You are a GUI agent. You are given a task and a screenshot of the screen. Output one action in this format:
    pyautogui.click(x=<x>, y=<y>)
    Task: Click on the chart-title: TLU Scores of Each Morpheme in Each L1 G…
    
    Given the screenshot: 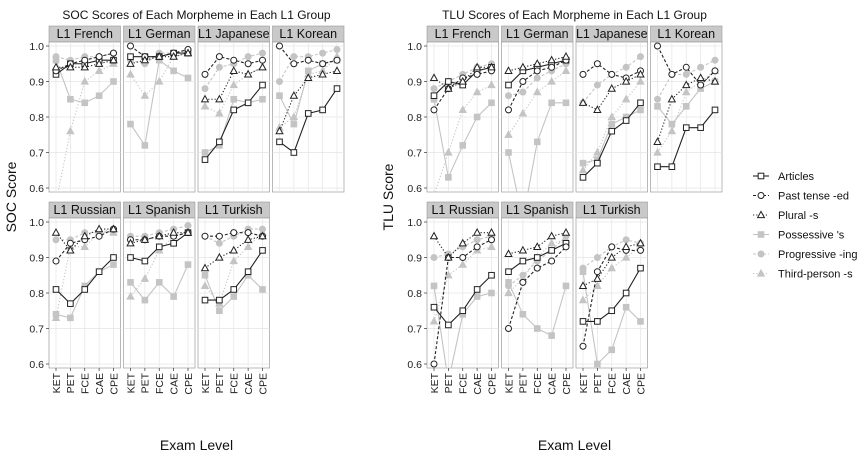 What is the action you would take?
    pyautogui.click(x=574, y=15)
    